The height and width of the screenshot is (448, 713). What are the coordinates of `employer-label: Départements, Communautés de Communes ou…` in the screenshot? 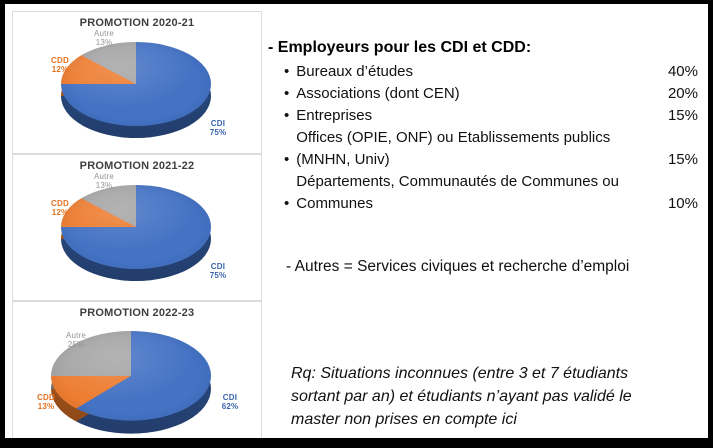 It's located at (457, 192).